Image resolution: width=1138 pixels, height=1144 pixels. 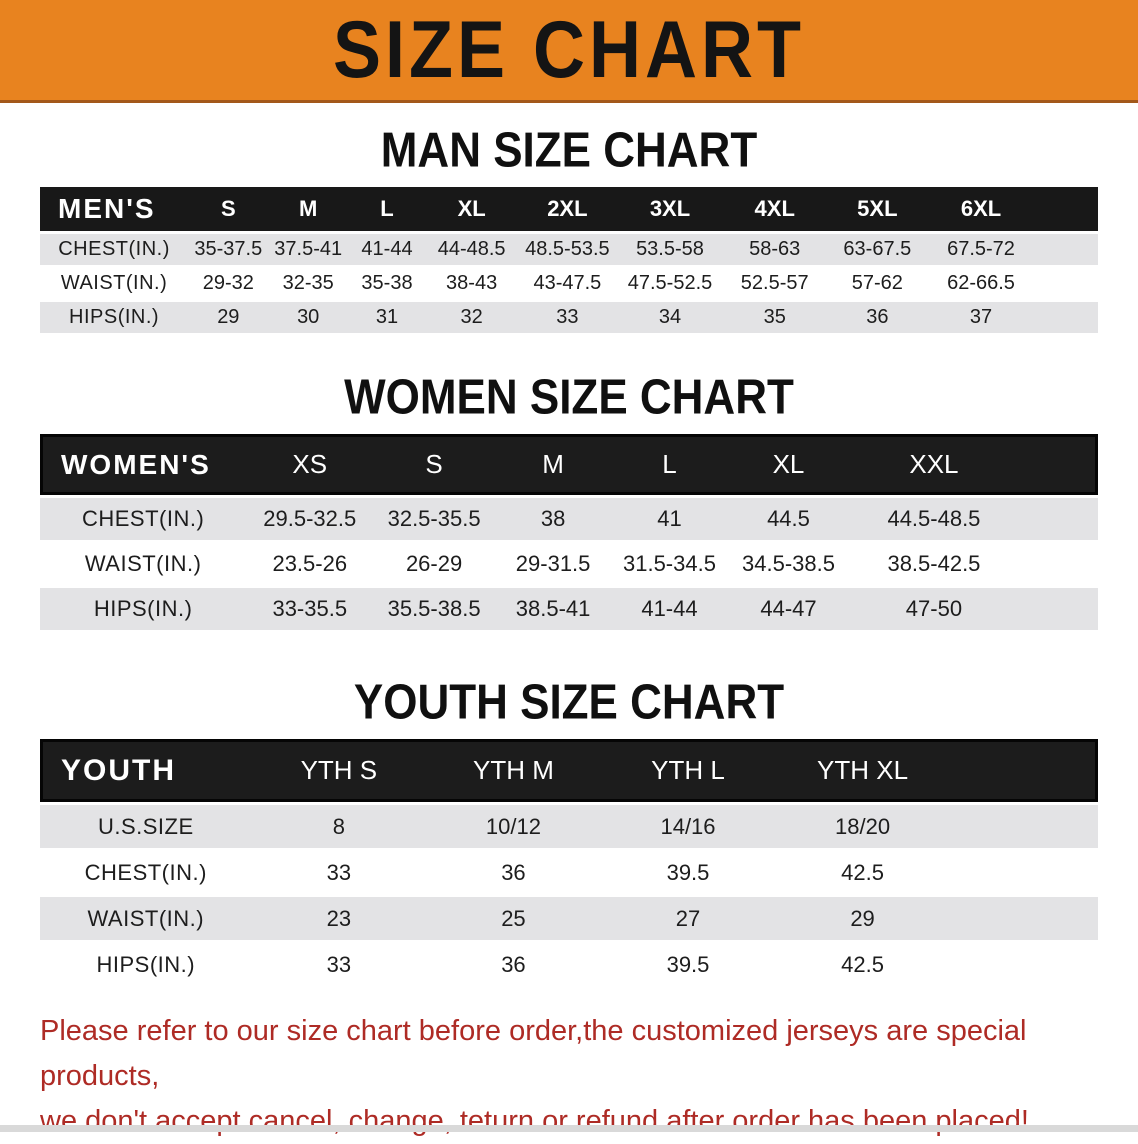 I want to click on mens-column-header-4xl: 4XL, so click(x=775, y=209).